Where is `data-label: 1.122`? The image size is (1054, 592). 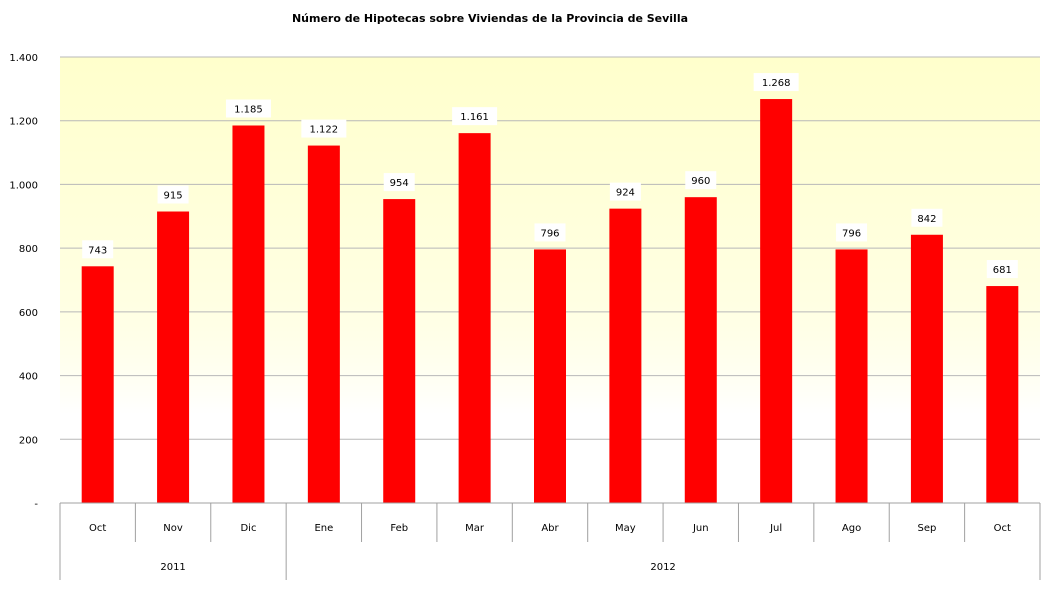
data-label: 1.122 is located at coordinates (324, 130).